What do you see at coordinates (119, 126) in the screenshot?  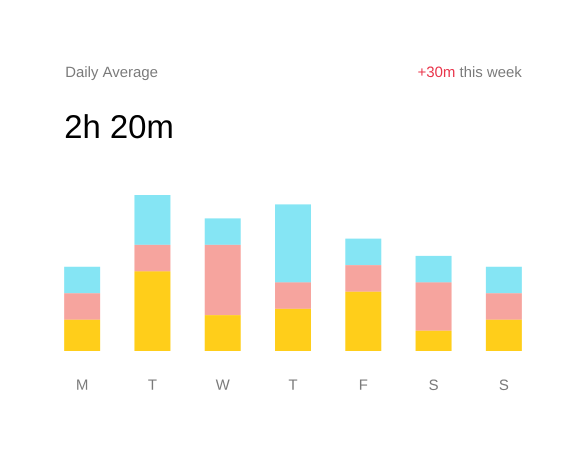 I see `chart-subtitle: 2h 20m` at bounding box center [119, 126].